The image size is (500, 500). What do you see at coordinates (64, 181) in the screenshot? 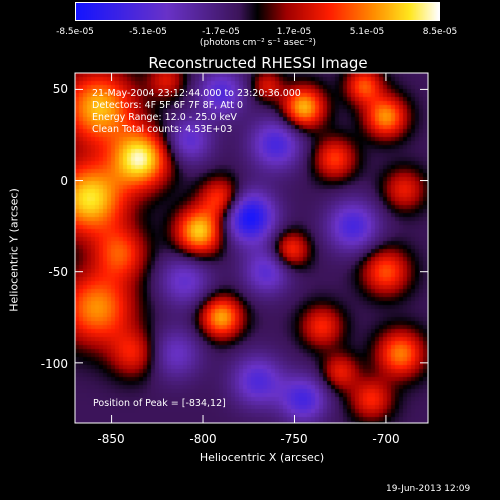
I see `y-tick-label: 0` at bounding box center [64, 181].